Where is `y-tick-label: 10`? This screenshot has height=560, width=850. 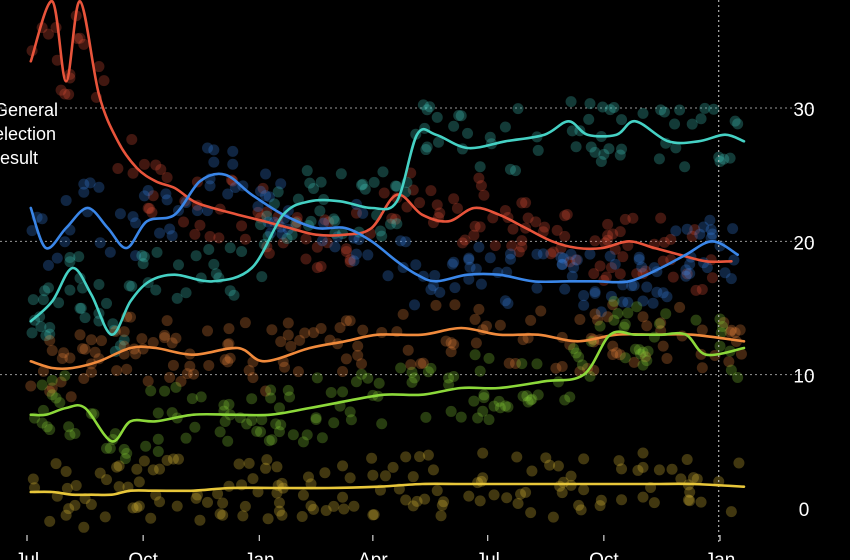
y-tick-label: 10 is located at coordinates (803, 377).